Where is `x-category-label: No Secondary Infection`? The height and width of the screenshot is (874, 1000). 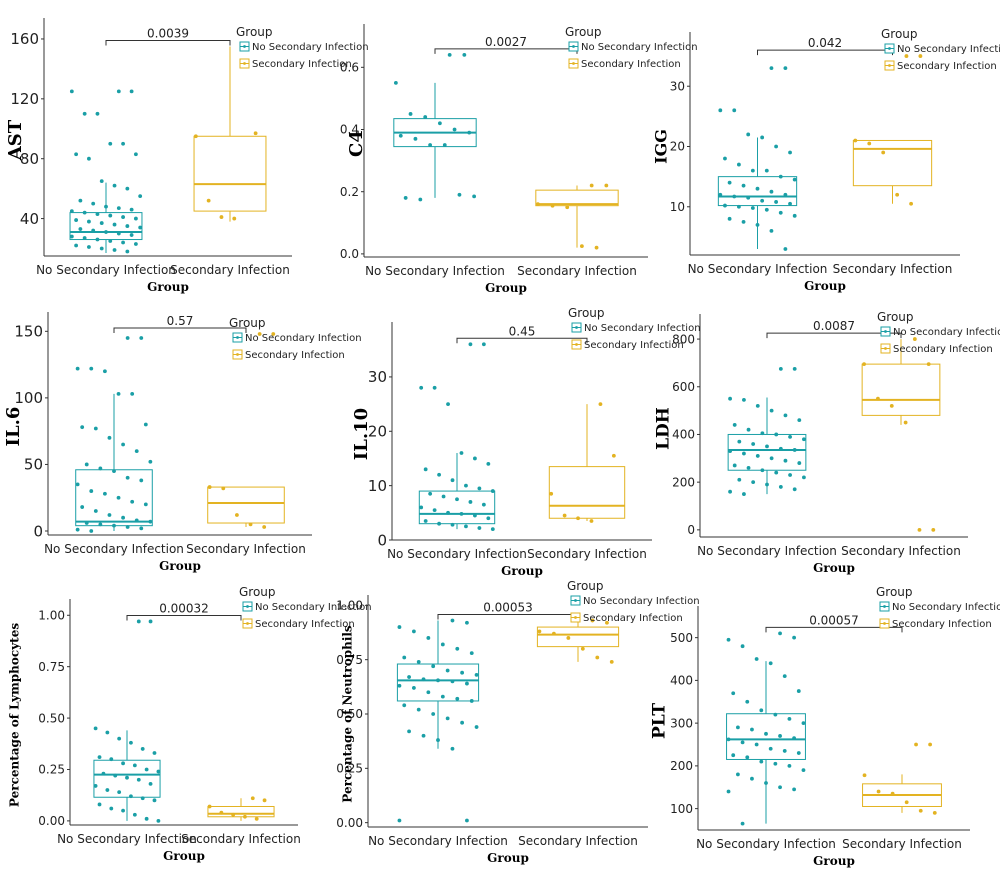
x-category-label: No Secondary Infection is located at coordinates (435, 271).